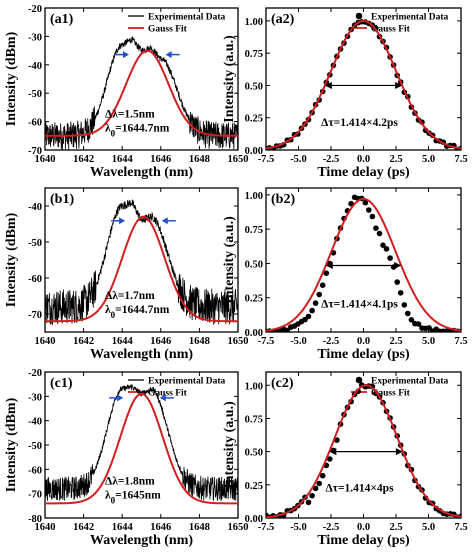 The image size is (474, 557). What do you see at coordinates (160, 527) in the screenshot?
I see `x-tick-label: 1646` at bounding box center [160, 527].